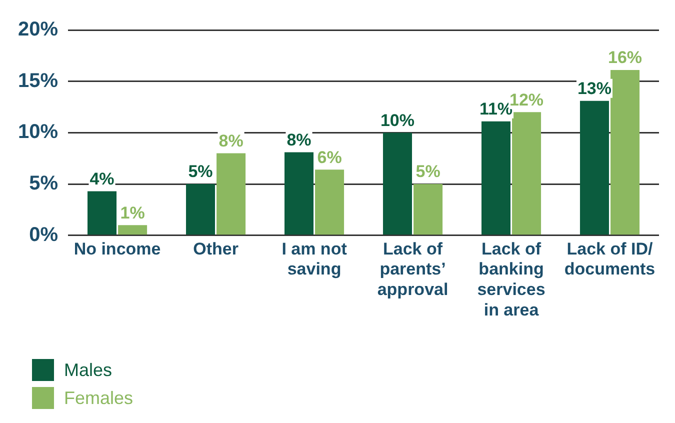 This screenshot has width=675, height=423. I want to click on data-label: 12%, so click(527, 100).